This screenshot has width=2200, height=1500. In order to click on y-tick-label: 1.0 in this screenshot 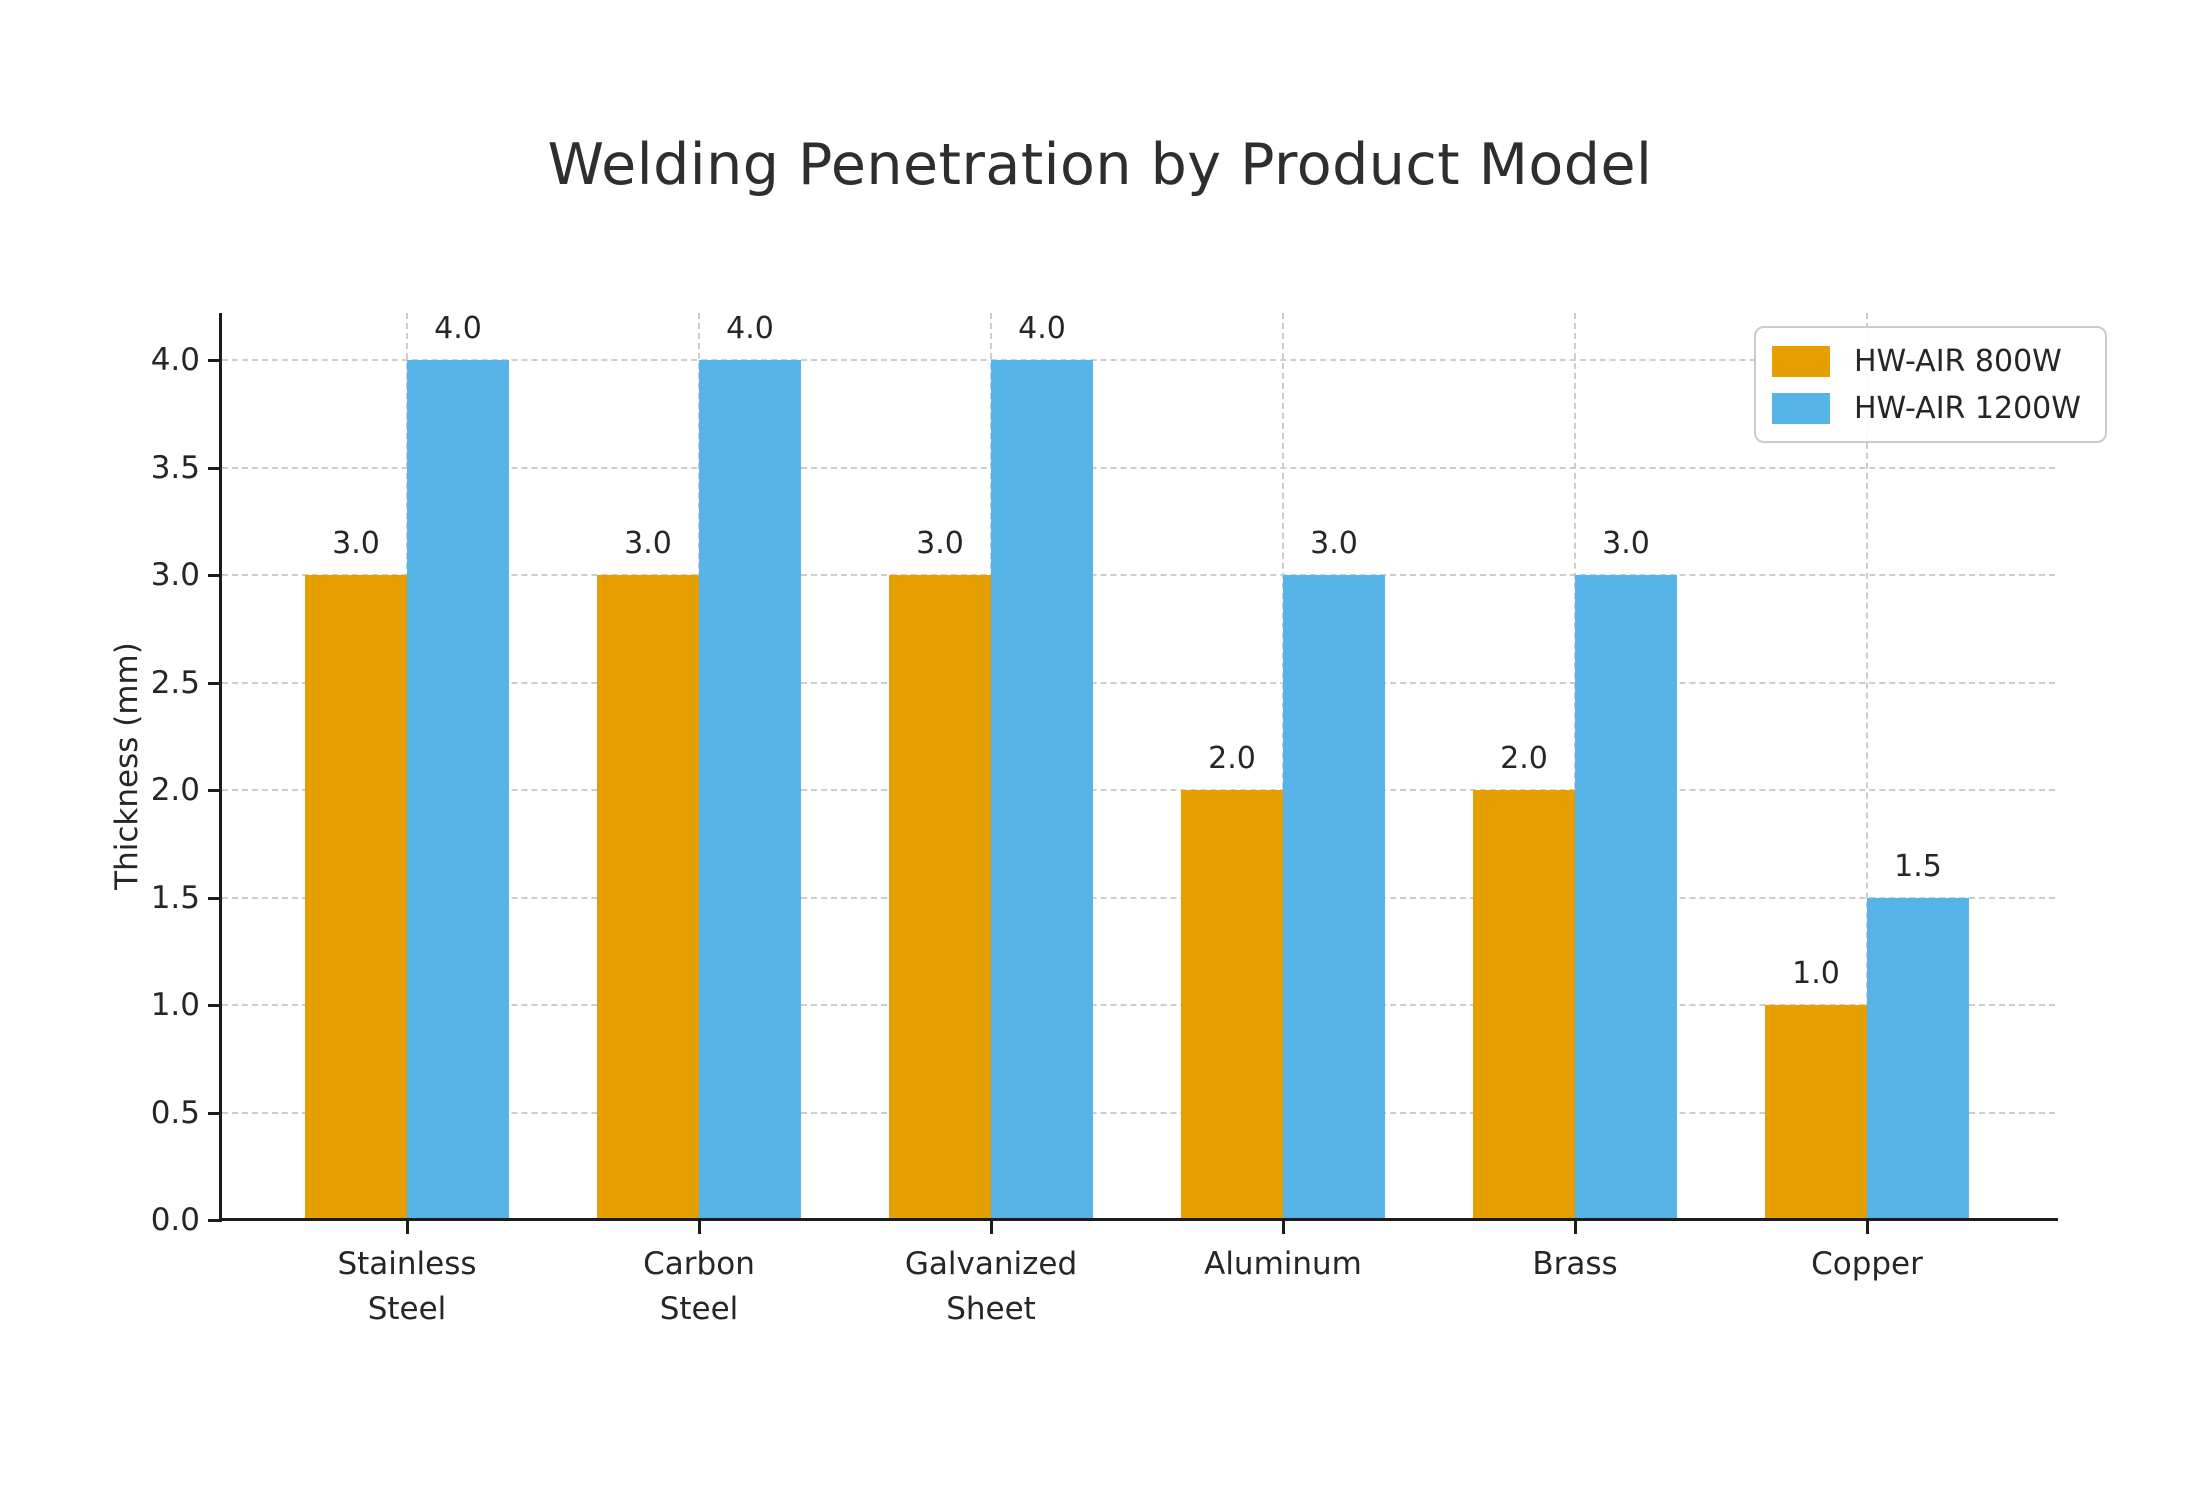, I will do `click(175, 1005)`.